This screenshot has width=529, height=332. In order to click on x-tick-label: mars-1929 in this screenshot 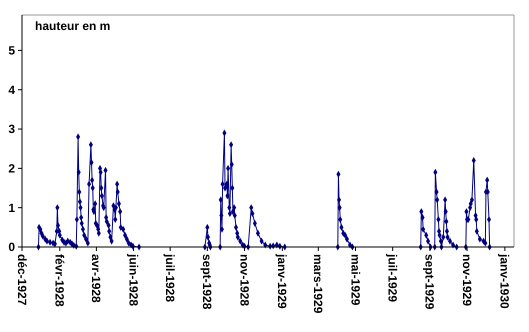, I will do `click(318, 284)`.